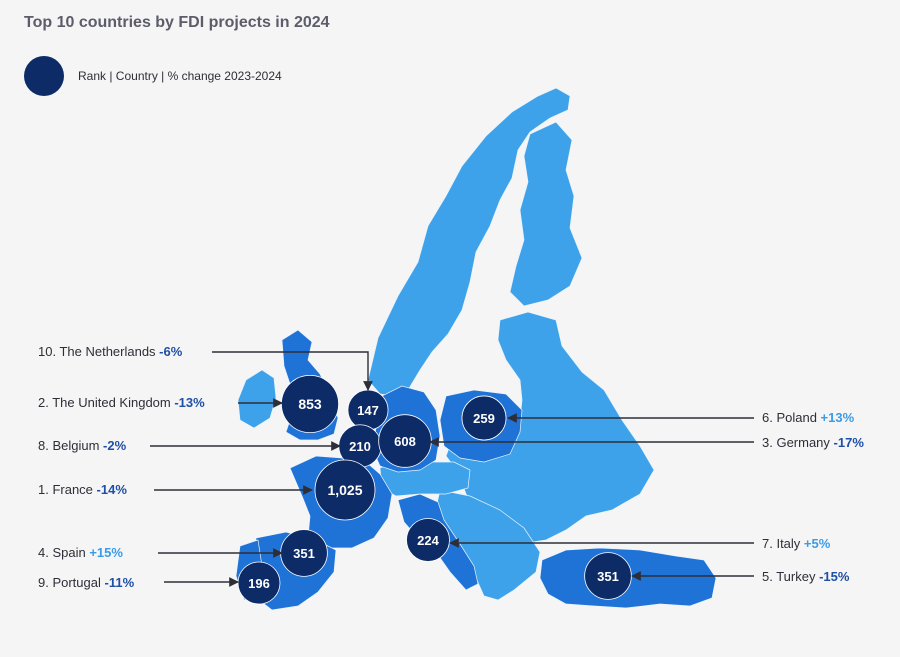 The height and width of the screenshot is (657, 900). What do you see at coordinates (546, 214) in the screenshot?
I see `country-finland` at bounding box center [546, 214].